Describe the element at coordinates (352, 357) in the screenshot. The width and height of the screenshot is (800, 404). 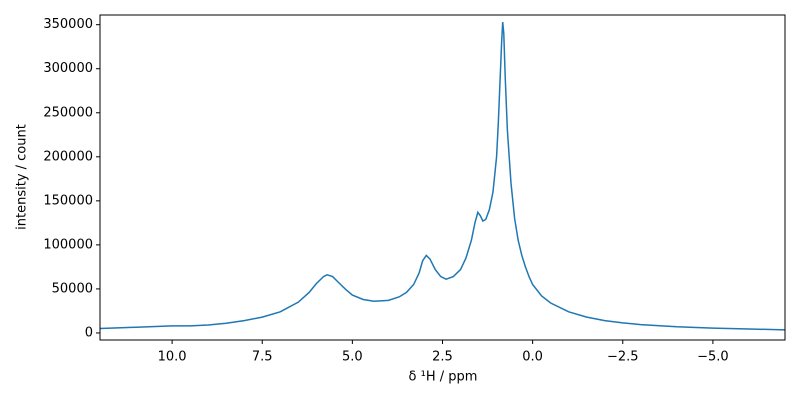
I see `x-tick-label: 5.0` at that location.